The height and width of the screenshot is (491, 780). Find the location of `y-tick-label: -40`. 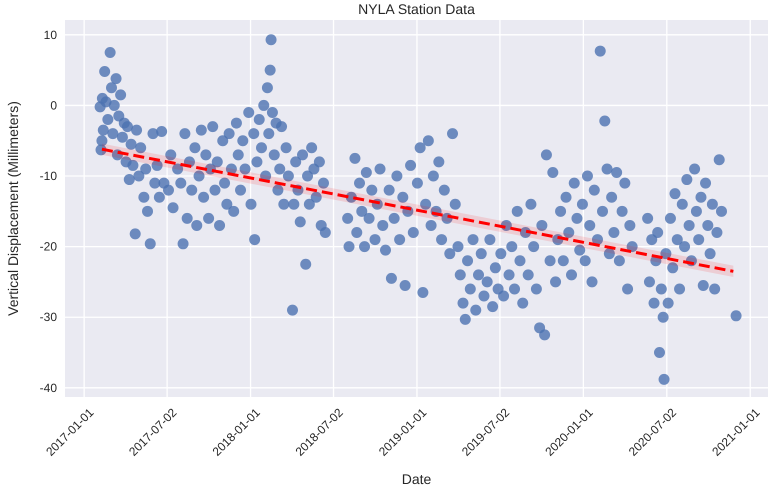

y-tick-label: -40 is located at coordinates (49, 387).